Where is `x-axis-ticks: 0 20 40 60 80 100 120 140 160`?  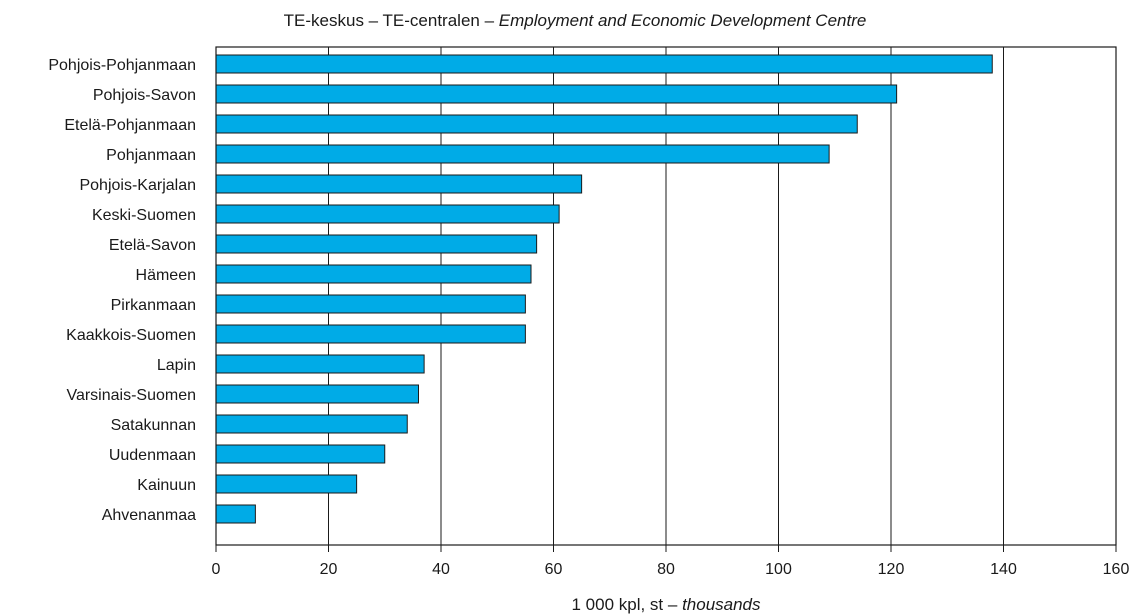
x-axis-ticks: 0 20 40 60 80 100 120 140 160 is located at coordinates (671, 561).